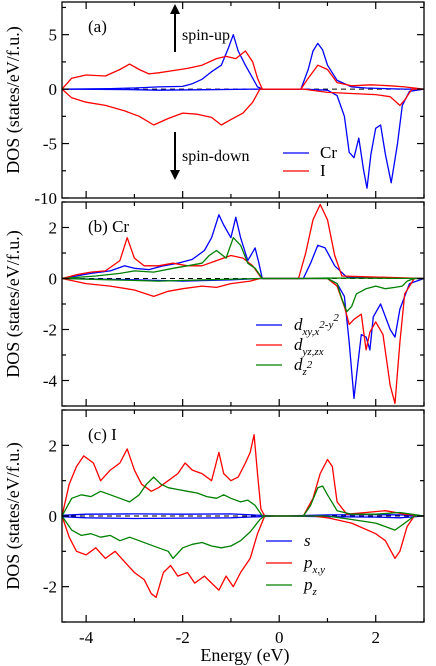  Describe the element at coordinates (216, 156) in the screenshot. I see `annotation-spin-down: spin-down` at that location.